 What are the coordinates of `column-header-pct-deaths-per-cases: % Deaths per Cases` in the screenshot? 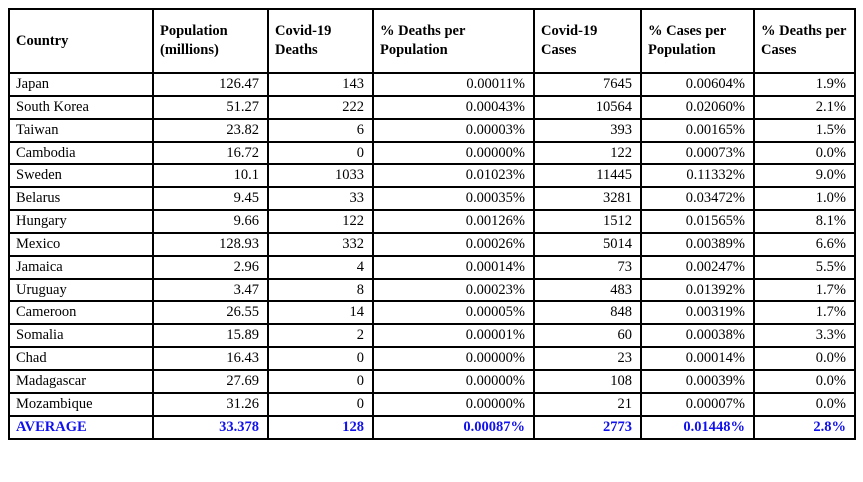 It's located at (804, 41).